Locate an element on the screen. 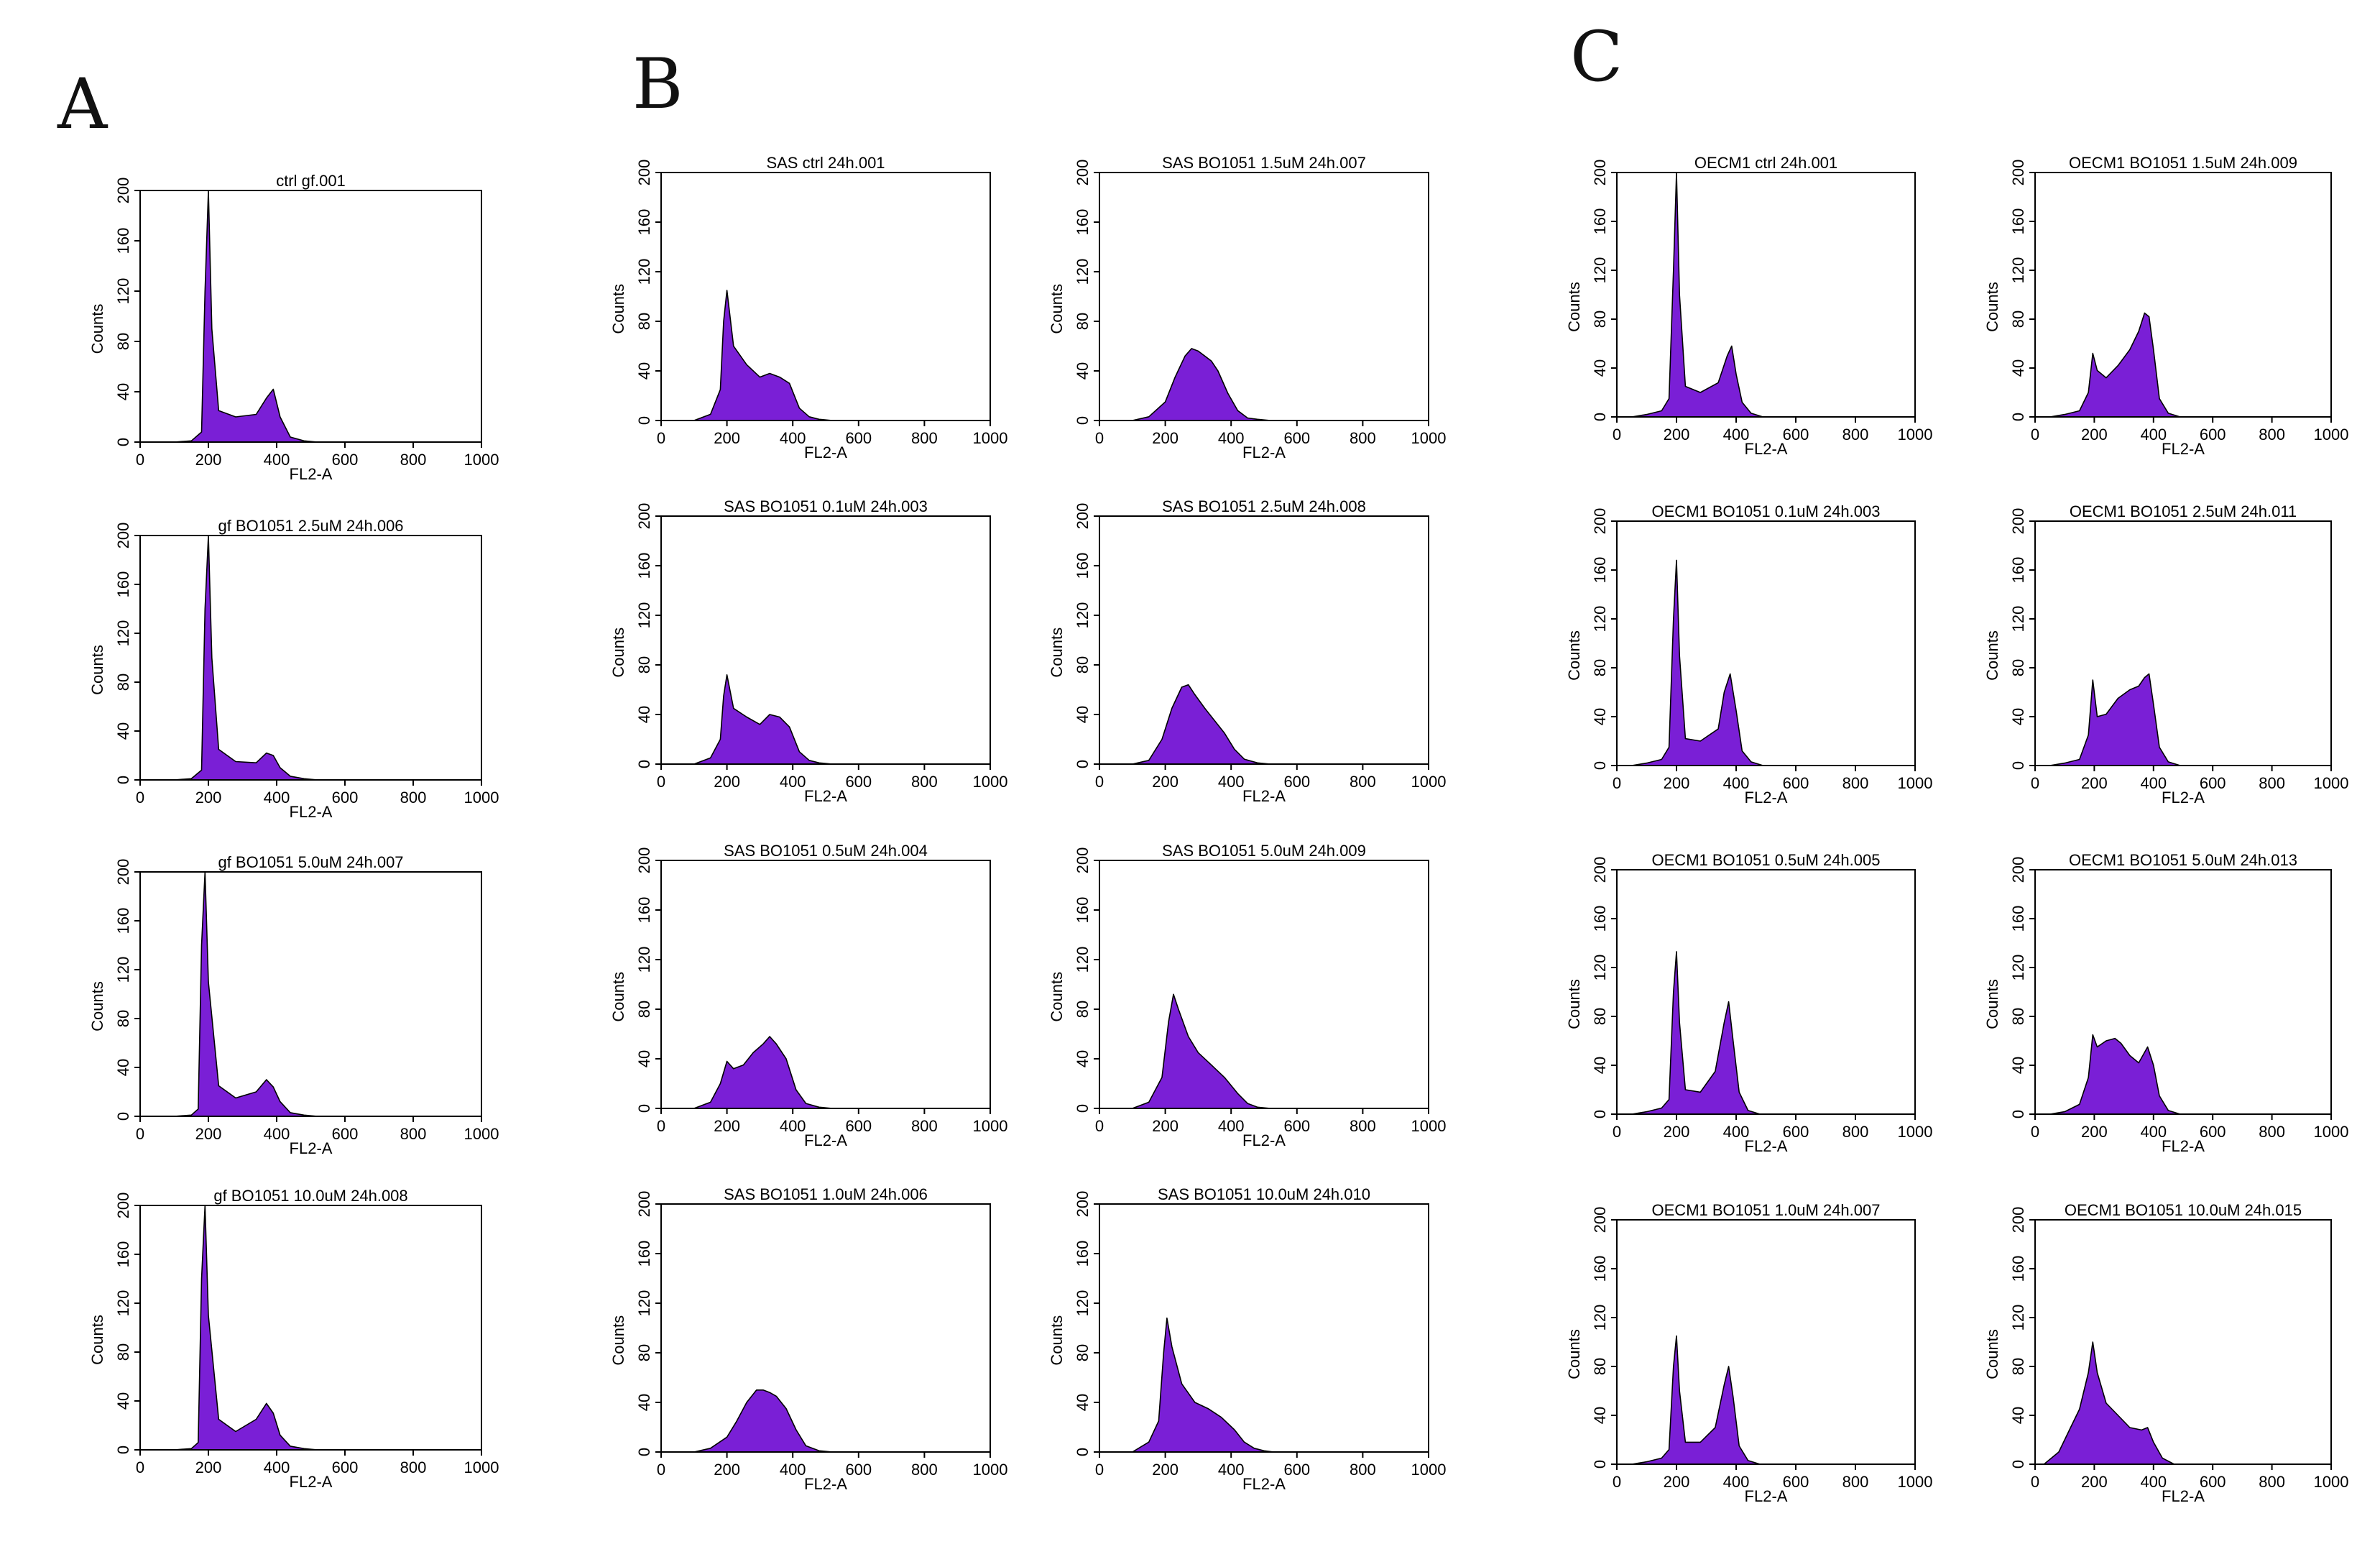 This screenshot has width=2380, height=1544. plot-title: OECM1 BO1051 0.1uM 24h.003 is located at coordinates (1766, 511).